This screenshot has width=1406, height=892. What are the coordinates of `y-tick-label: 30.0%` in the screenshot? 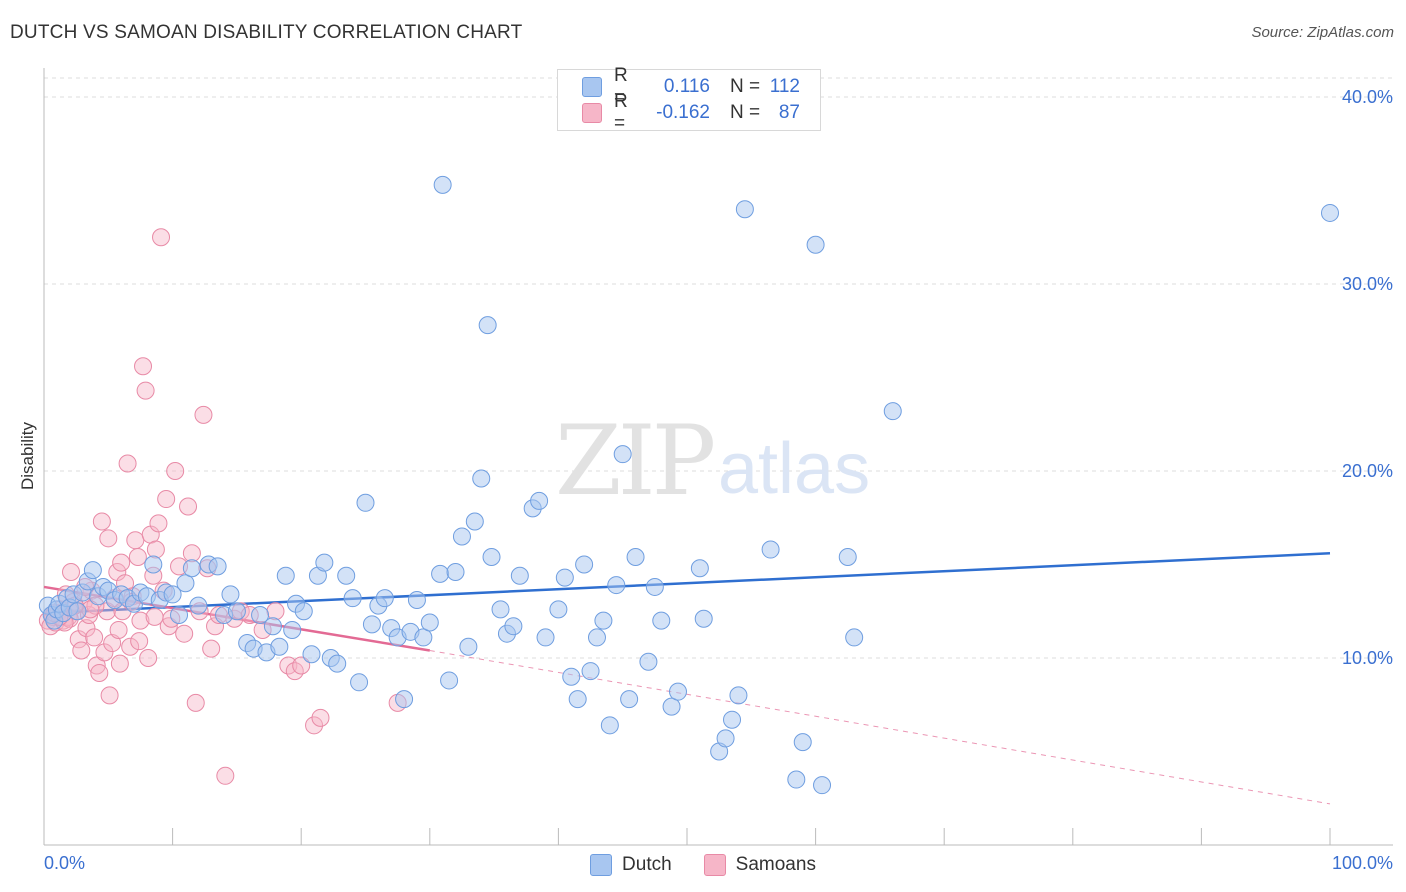 It's located at (1367, 284).